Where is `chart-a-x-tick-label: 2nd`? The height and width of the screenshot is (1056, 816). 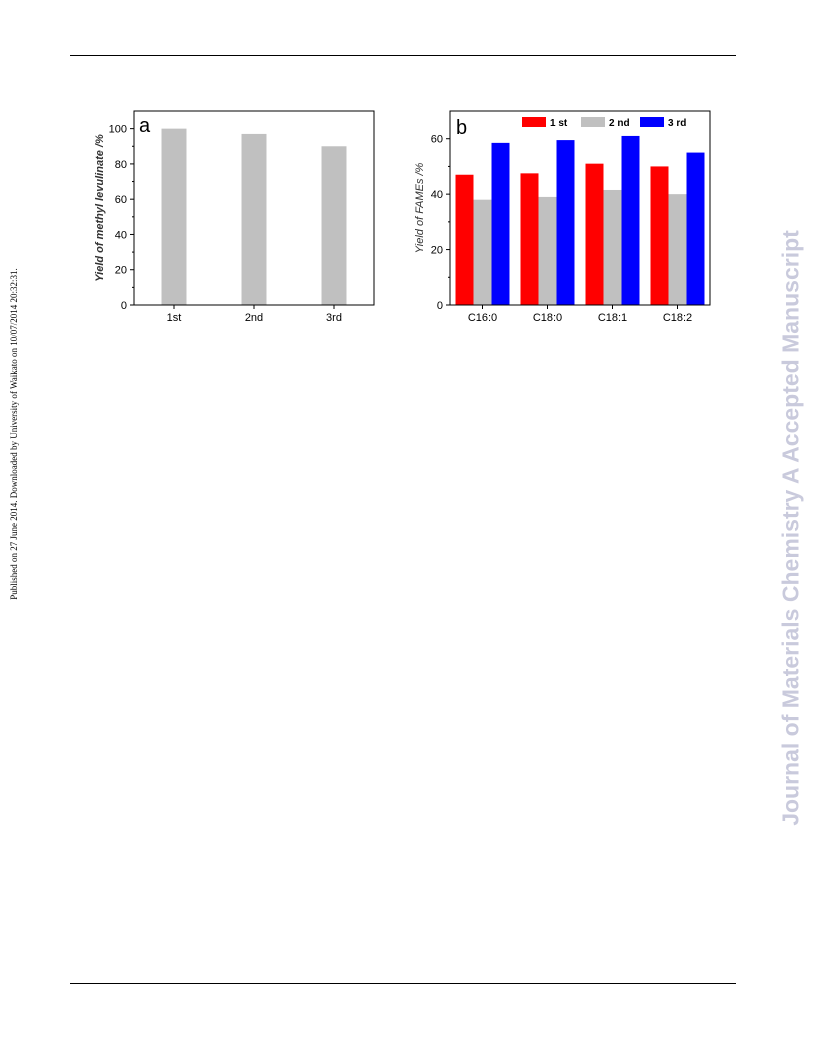
chart-a-x-tick-label: 2nd is located at coordinates (254, 318).